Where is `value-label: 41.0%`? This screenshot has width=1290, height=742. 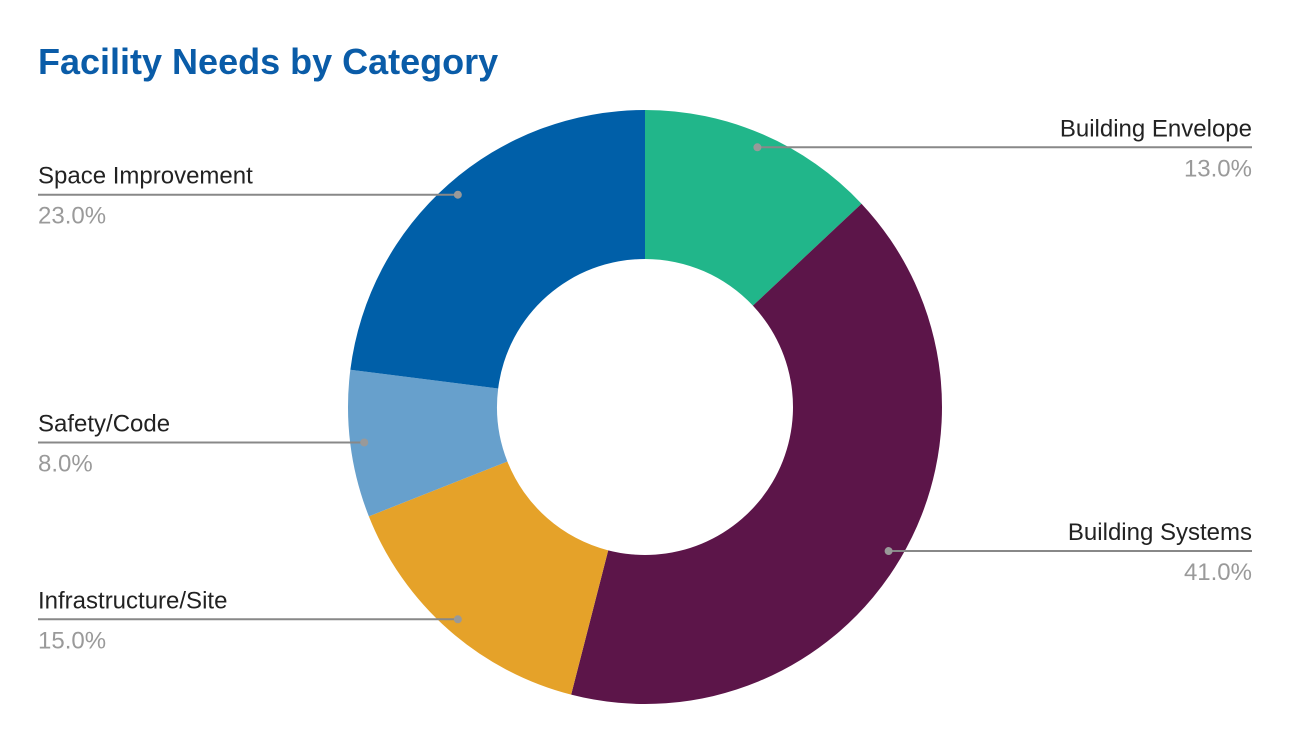 value-label: 41.0% is located at coordinates (1218, 572).